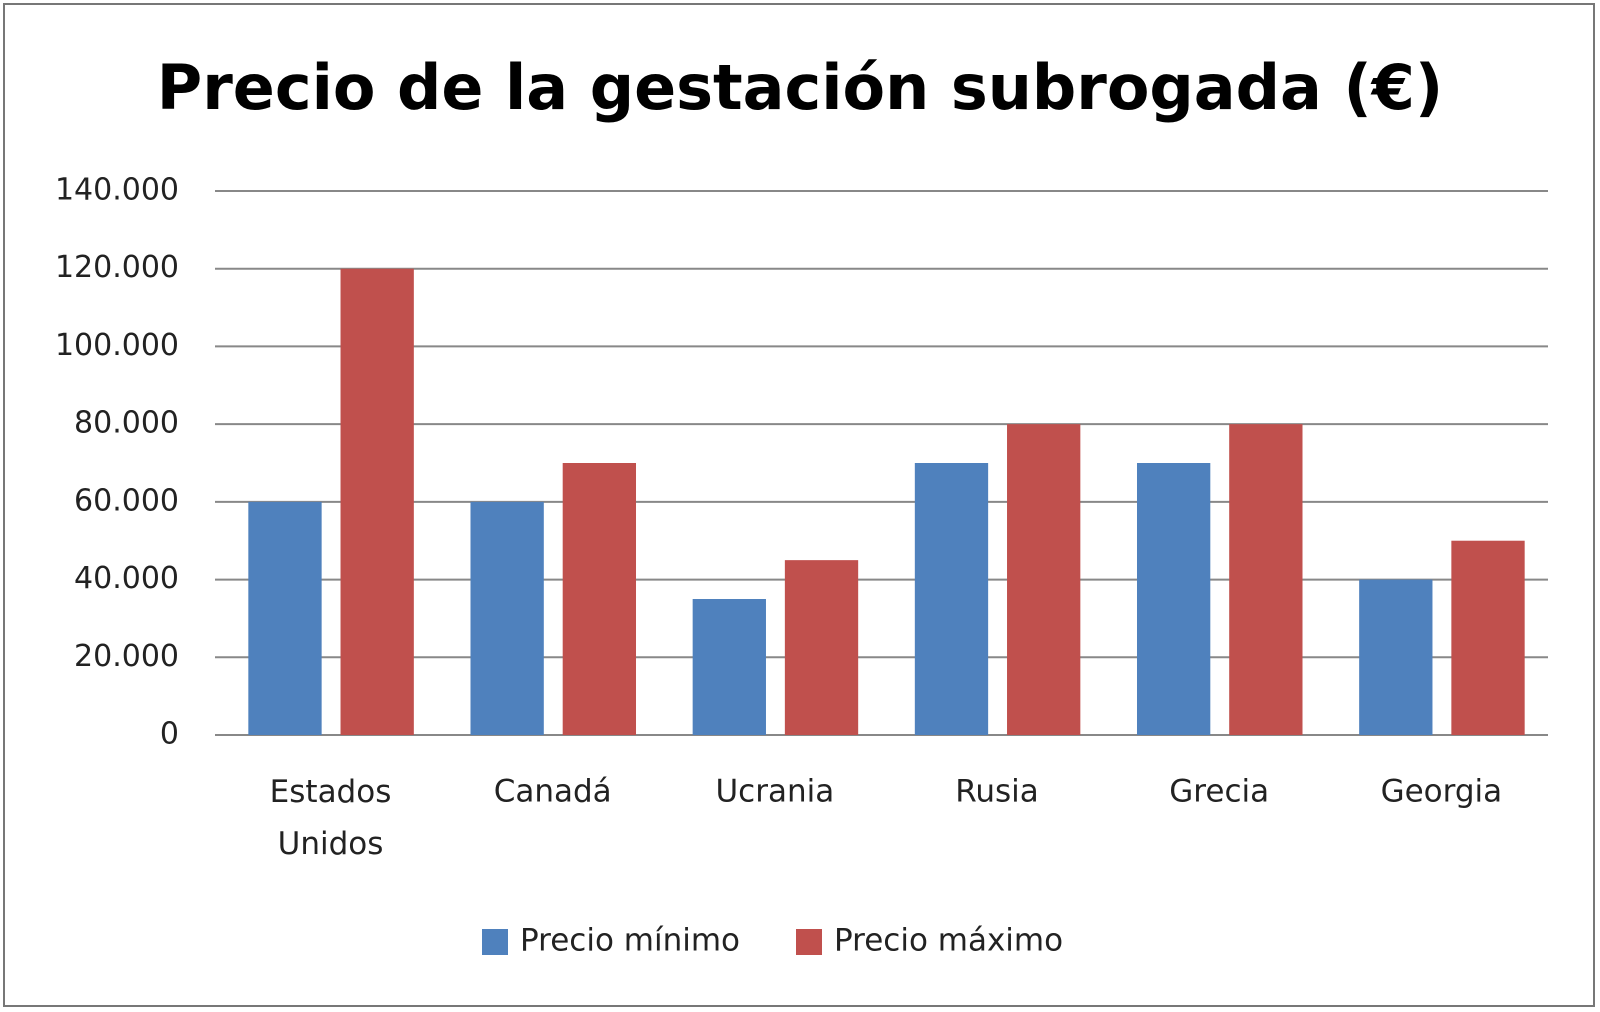 The image size is (1600, 1012). Describe the element at coordinates (800, 87) in the screenshot. I see `chart-title: Precio de la gestación subrogada (€)` at that location.